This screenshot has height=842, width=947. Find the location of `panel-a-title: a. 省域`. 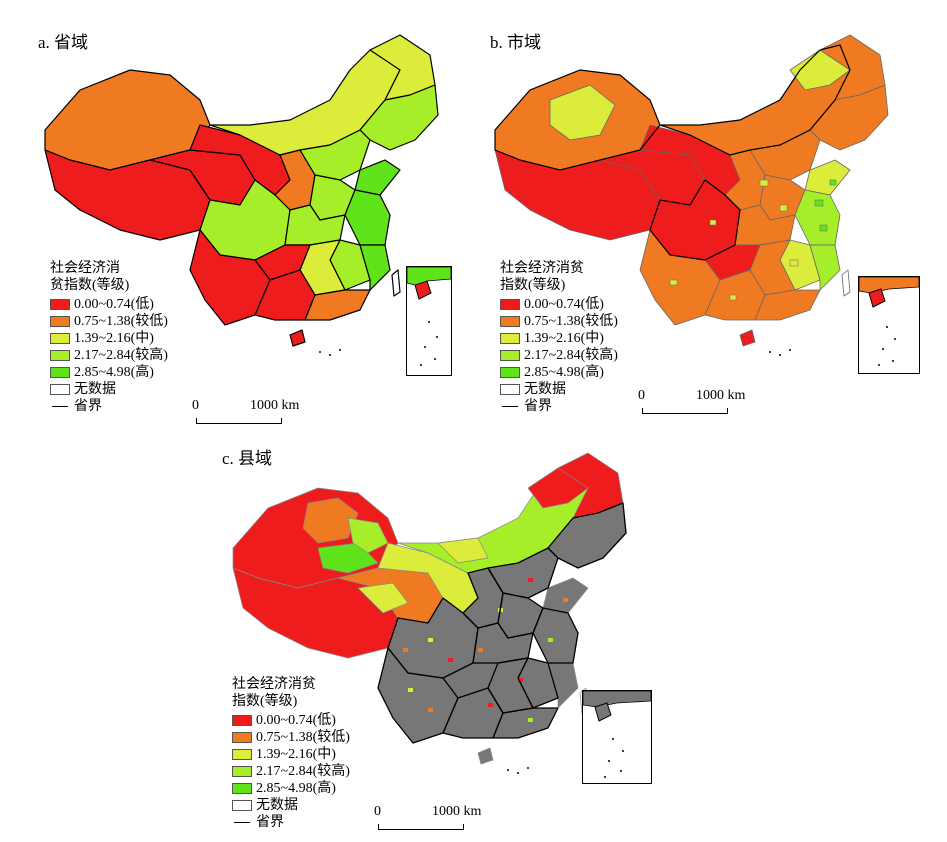

panel-a-title: a. 省域 is located at coordinates (63, 42).